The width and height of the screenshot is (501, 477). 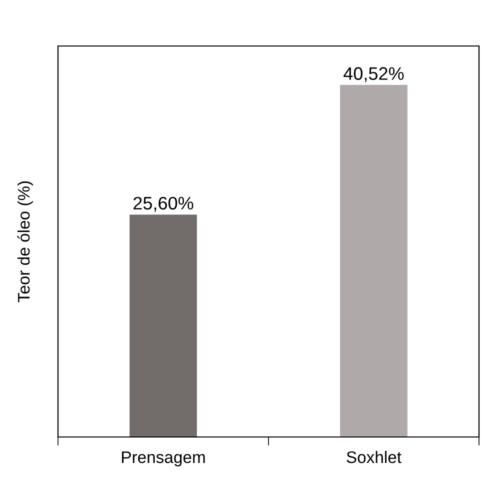 I want to click on y-axis-title: Teor de óleo (%), so click(x=25, y=241).